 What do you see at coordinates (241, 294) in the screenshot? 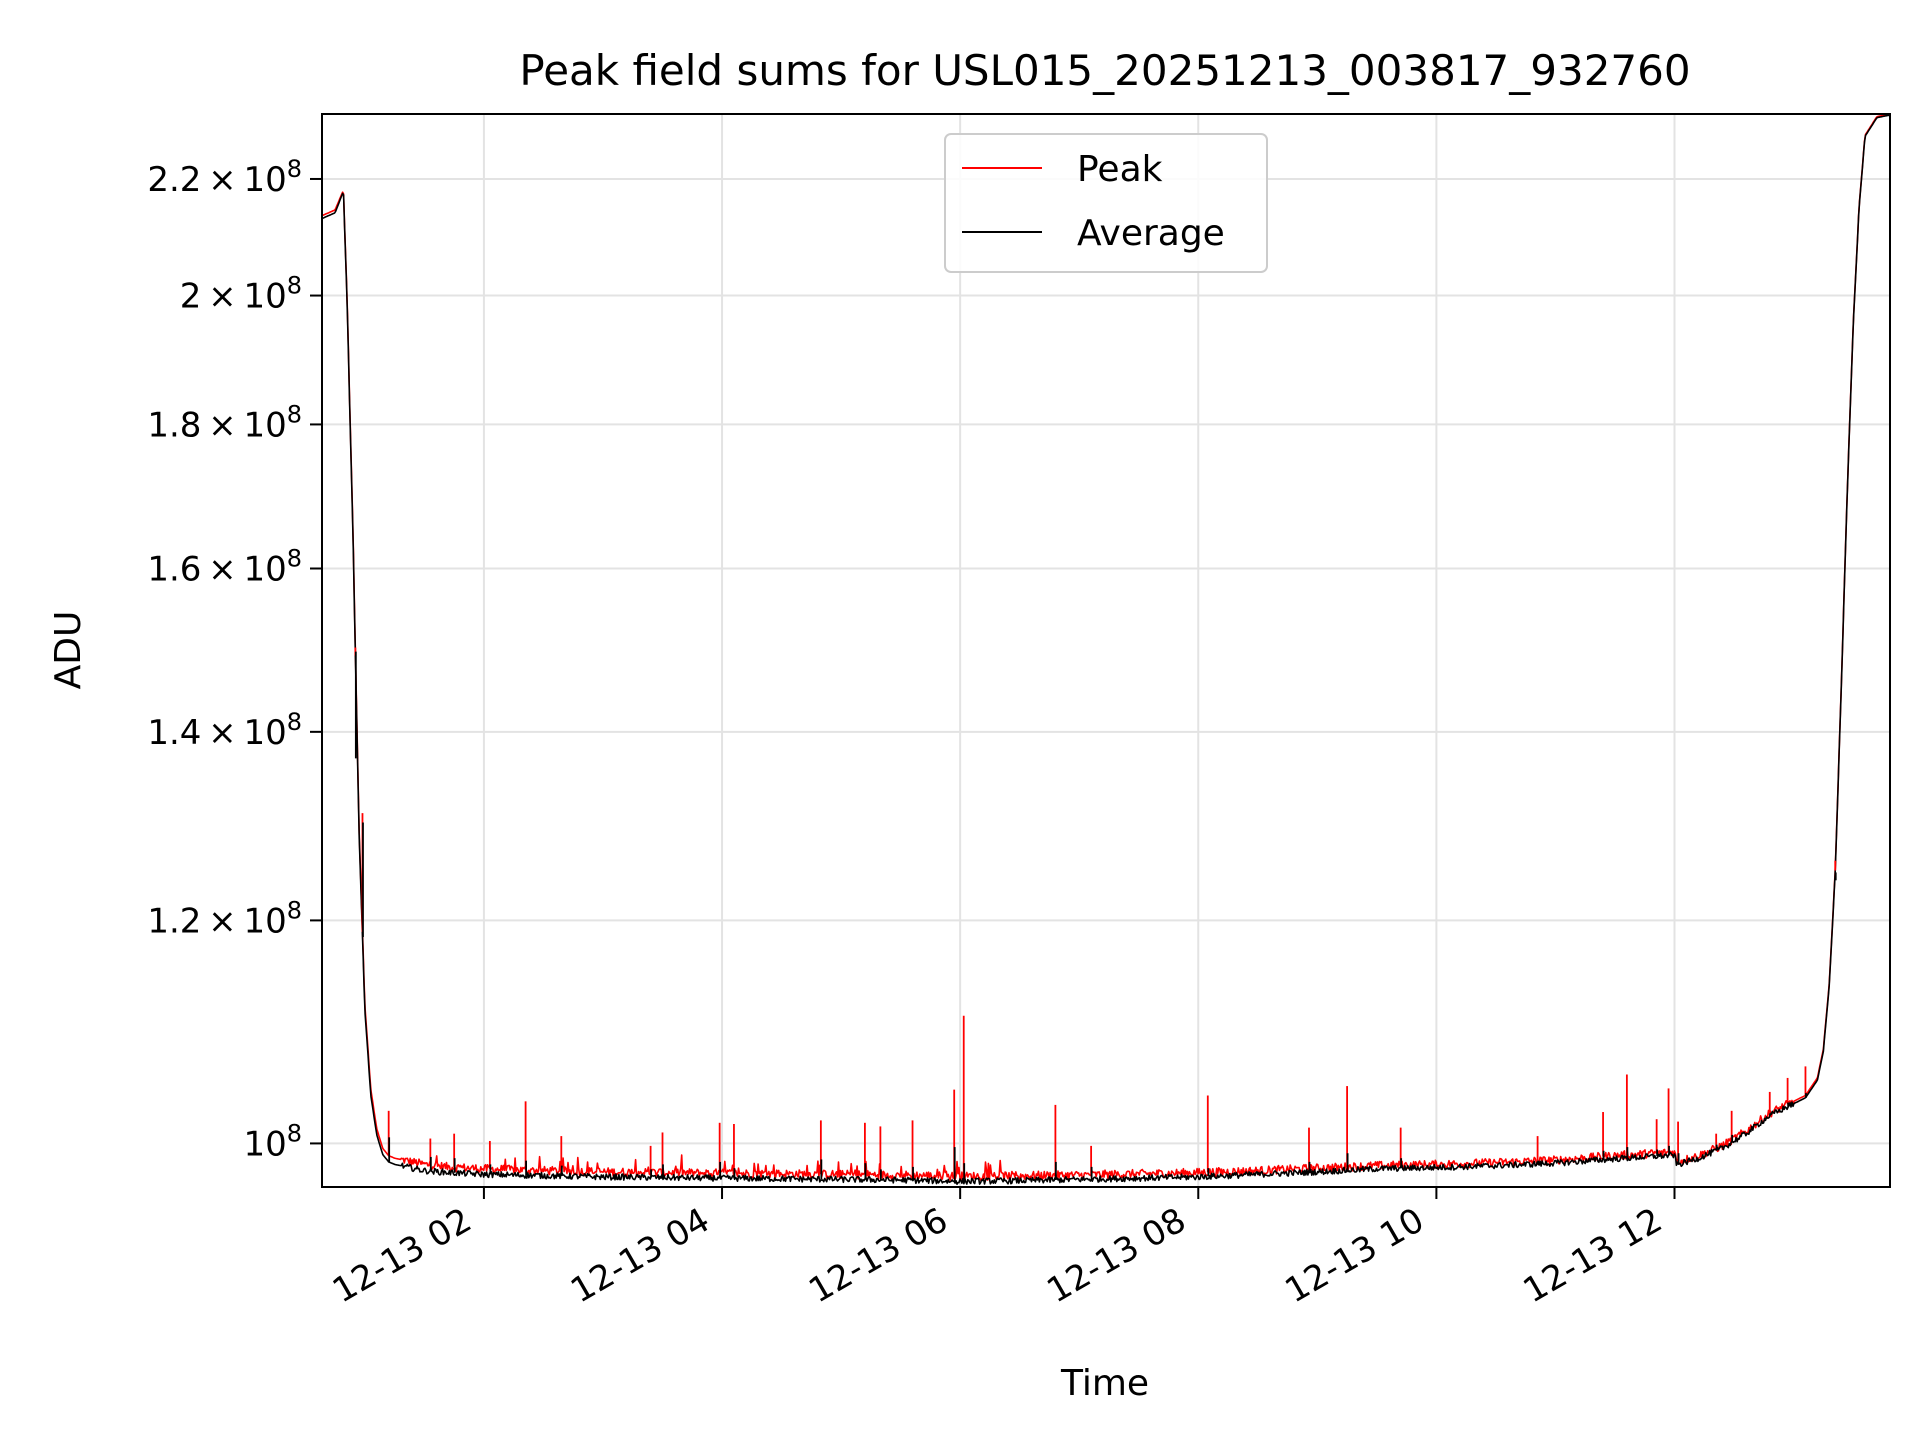
I see `y-tick-label: 2 × 108` at bounding box center [241, 294].